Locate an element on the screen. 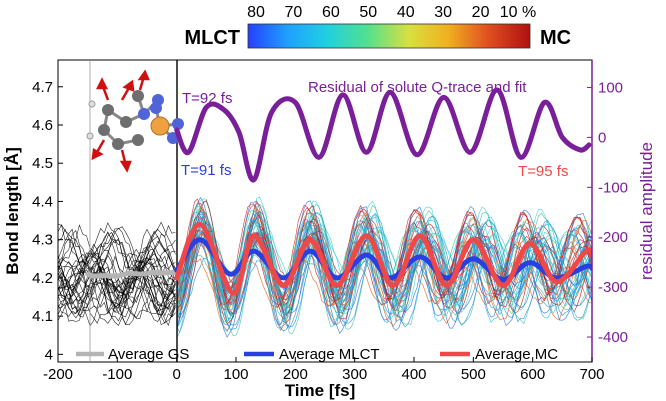 The width and height of the screenshot is (666, 401). x-tick-label: 700 is located at coordinates (591, 374).